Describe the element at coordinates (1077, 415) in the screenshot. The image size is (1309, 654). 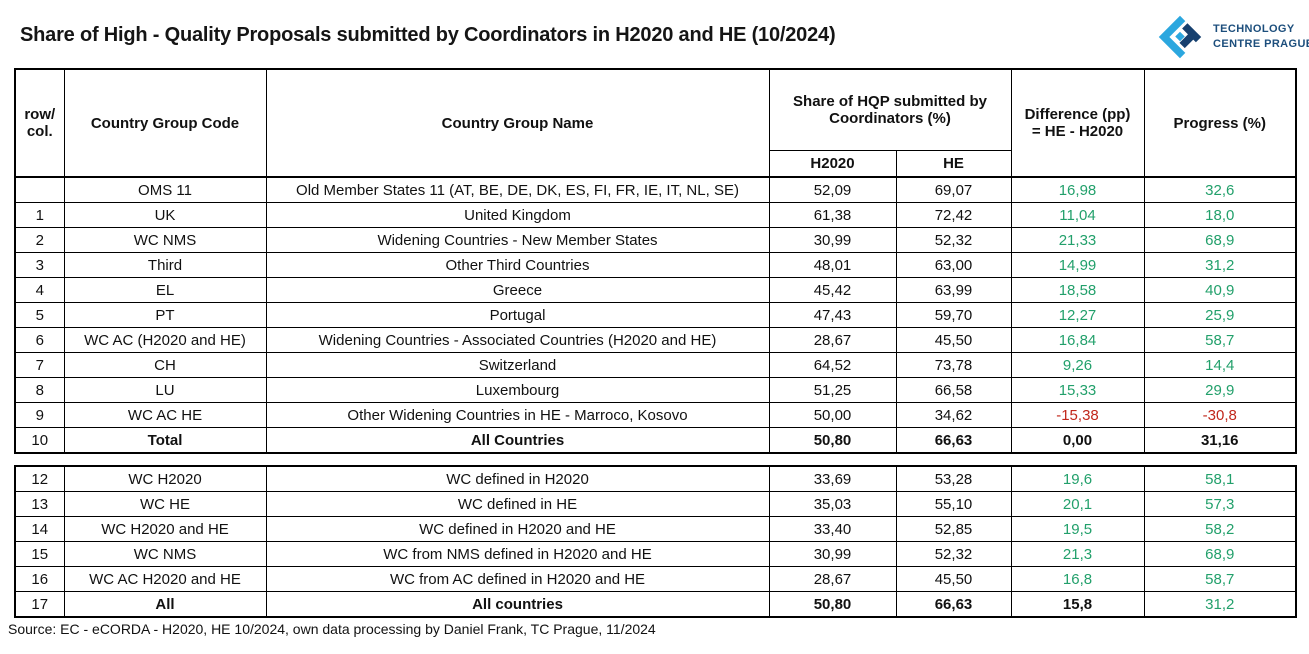
I see `difference-value-cell: -15,38` at that location.